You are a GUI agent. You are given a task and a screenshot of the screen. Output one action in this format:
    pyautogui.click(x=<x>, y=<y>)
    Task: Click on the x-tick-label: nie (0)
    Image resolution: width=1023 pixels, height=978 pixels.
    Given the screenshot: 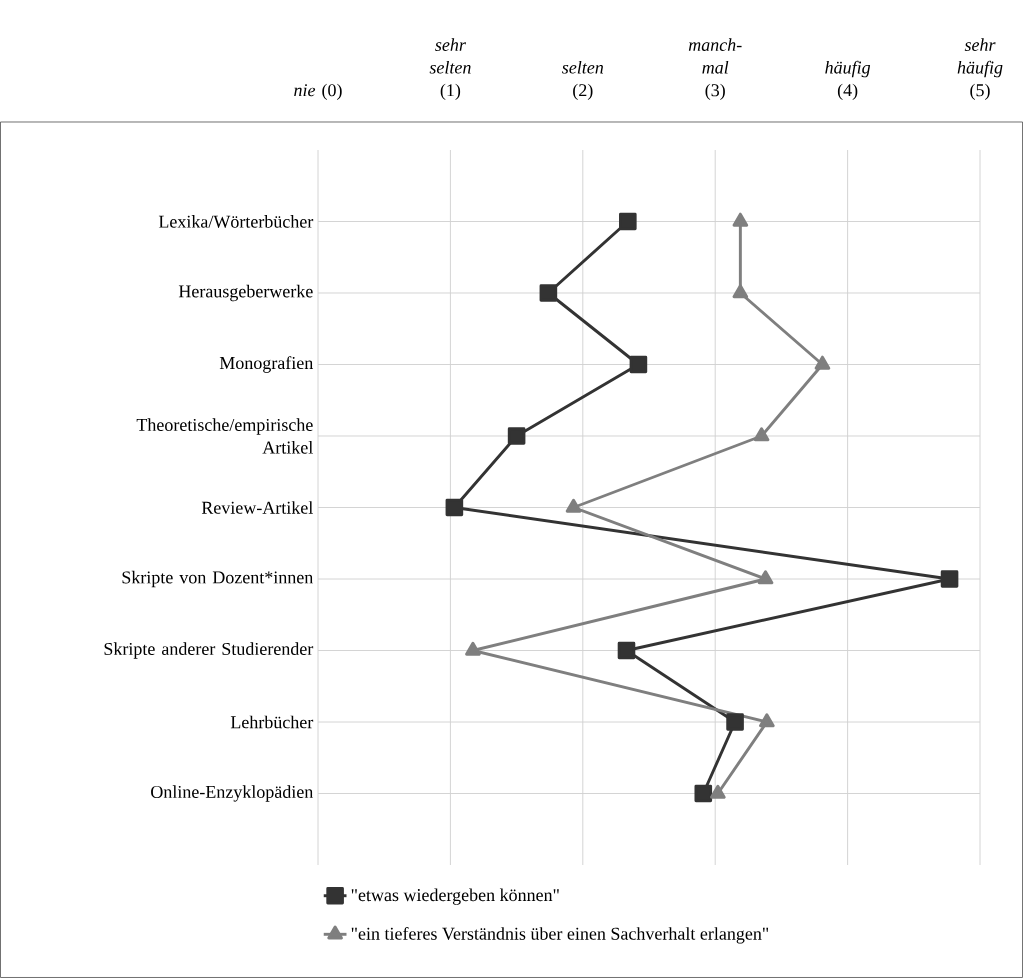 What is the action you would take?
    pyautogui.click(x=318, y=91)
    